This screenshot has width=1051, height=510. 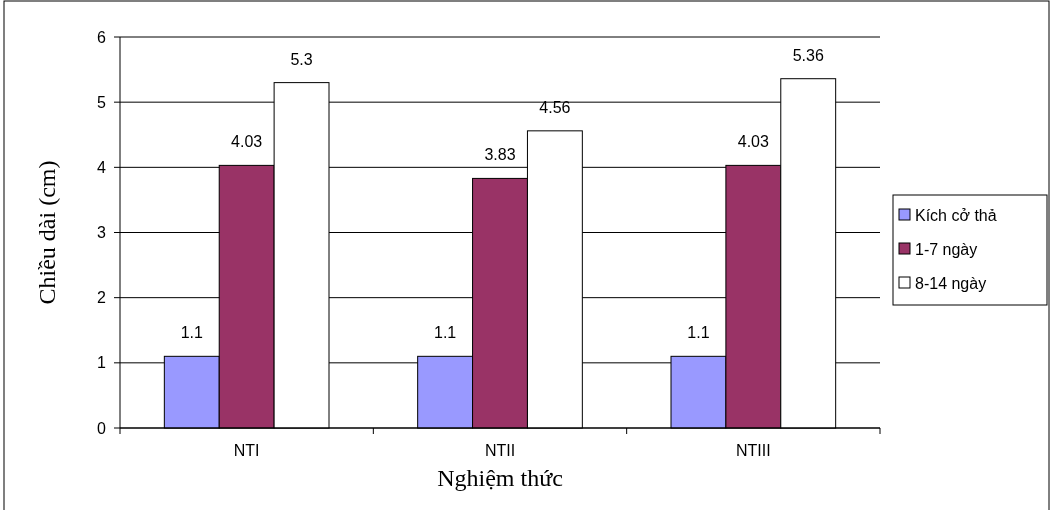 I want to click on data-label: 4.56, so click(x=555, y=107).